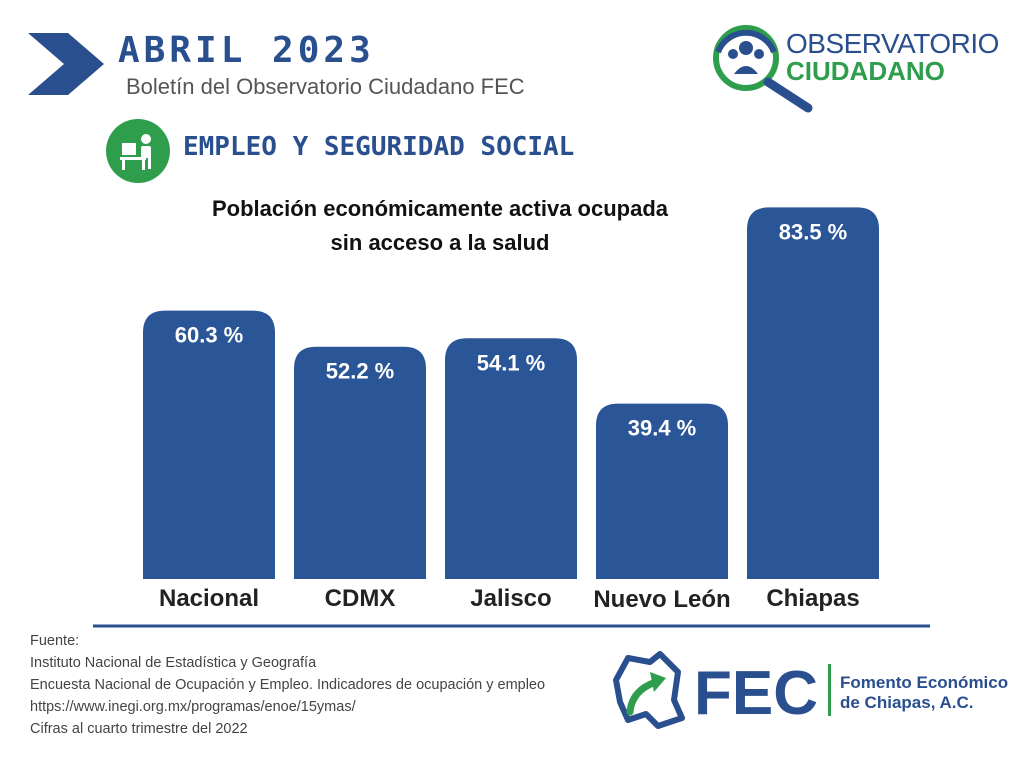  What do you see at coordinates (812, 598) in the screenshot?
I see `category-label: Chiapas` at bounding box center [812, 598].